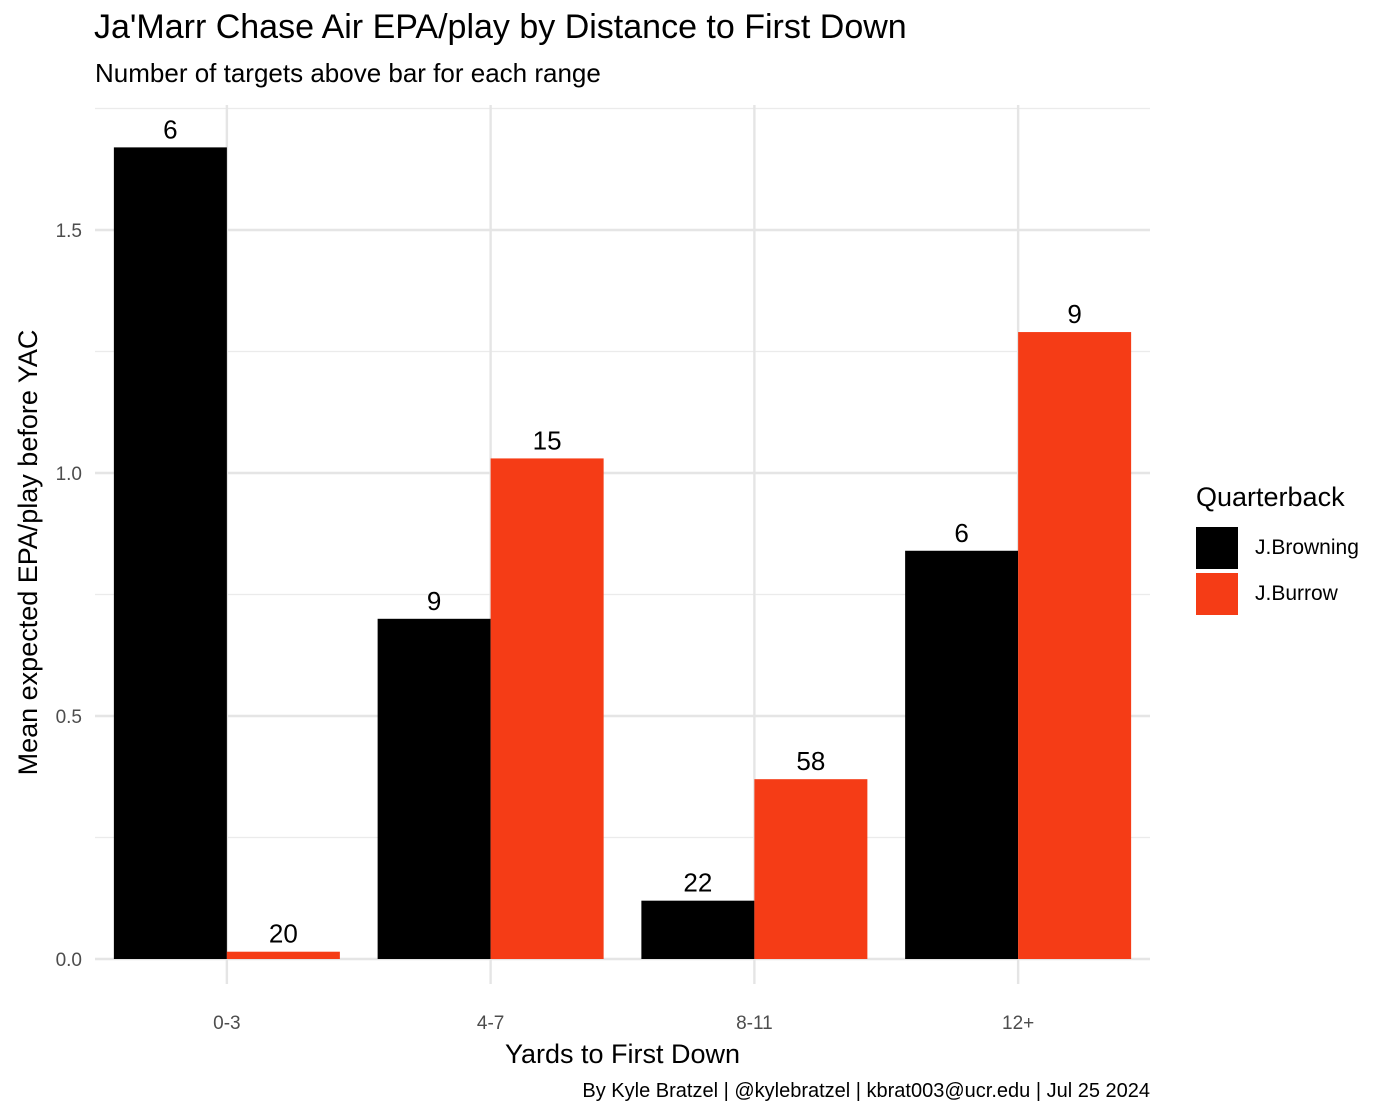 This screenshot has width=1400, height=1120. What do you see at coordinates (1075, 645) in the screenshot?
I see `bar-jburrow-12+` at bounding box center [1075, 645].